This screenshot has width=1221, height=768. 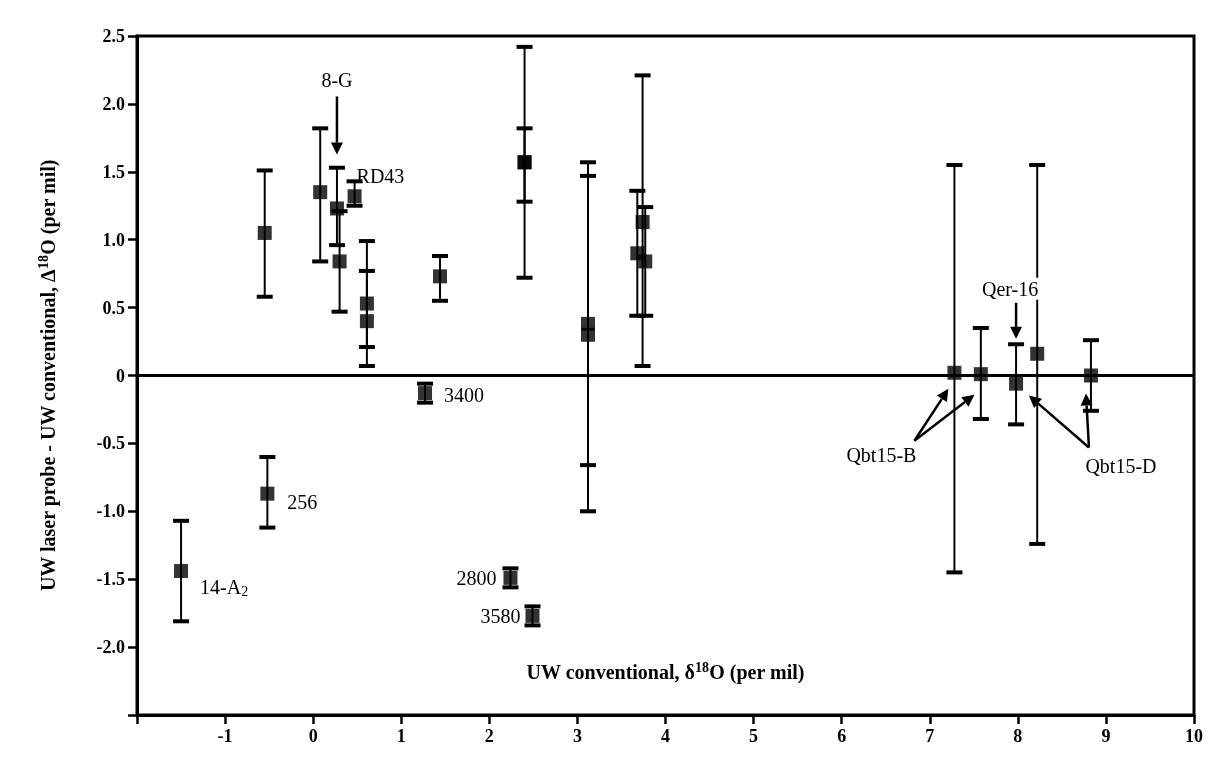 I want to click on annotation: RD43, so click(x=380, y=176).